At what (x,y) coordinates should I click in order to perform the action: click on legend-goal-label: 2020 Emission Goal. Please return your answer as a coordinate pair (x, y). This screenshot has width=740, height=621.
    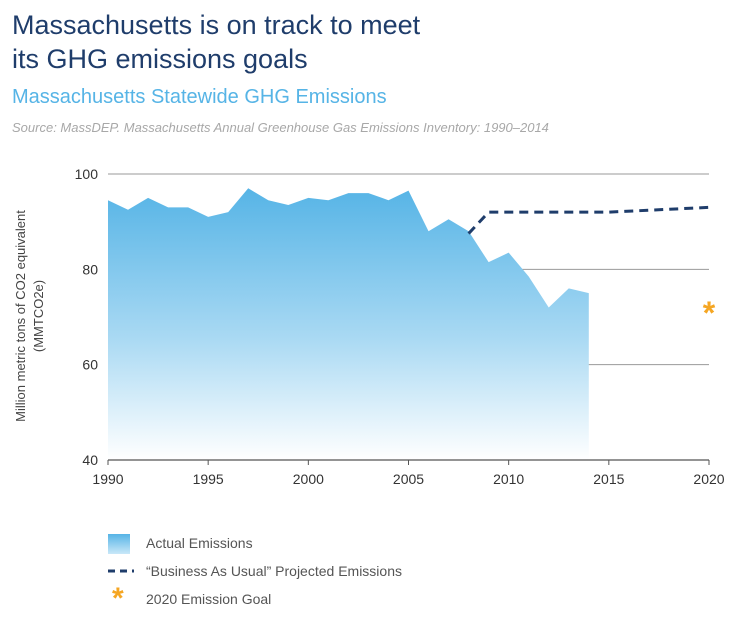
    Looking at the image, I should click on (209, 599).